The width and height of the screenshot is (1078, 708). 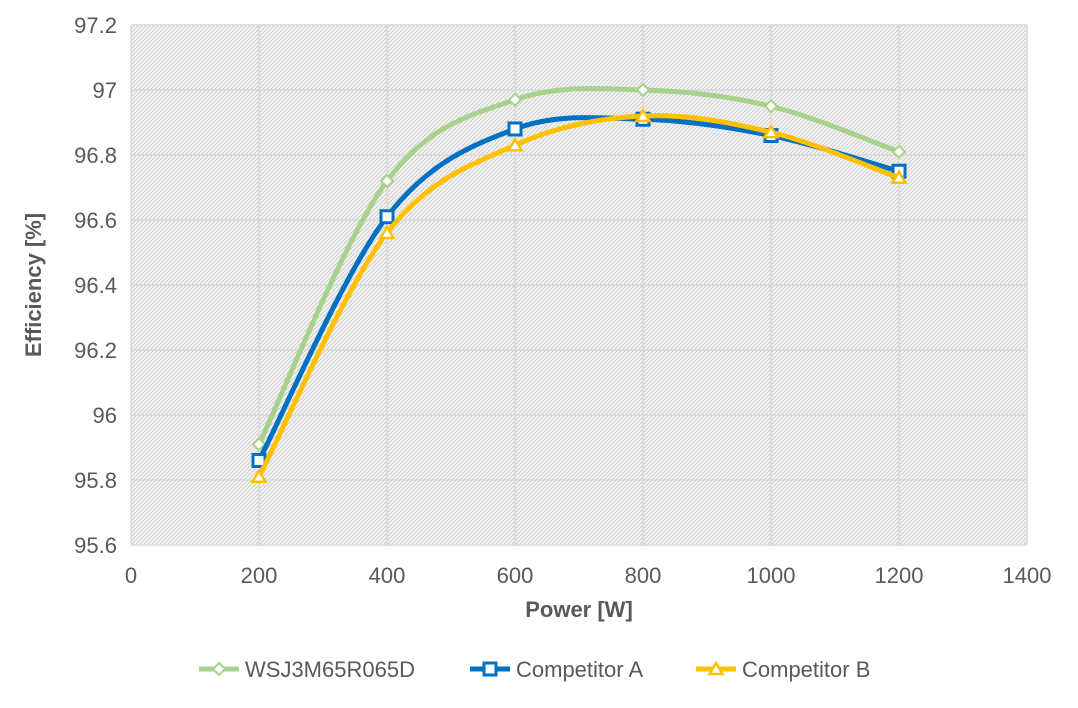 I want to click on x-tick-label: 400, so click(x=387, y=575).